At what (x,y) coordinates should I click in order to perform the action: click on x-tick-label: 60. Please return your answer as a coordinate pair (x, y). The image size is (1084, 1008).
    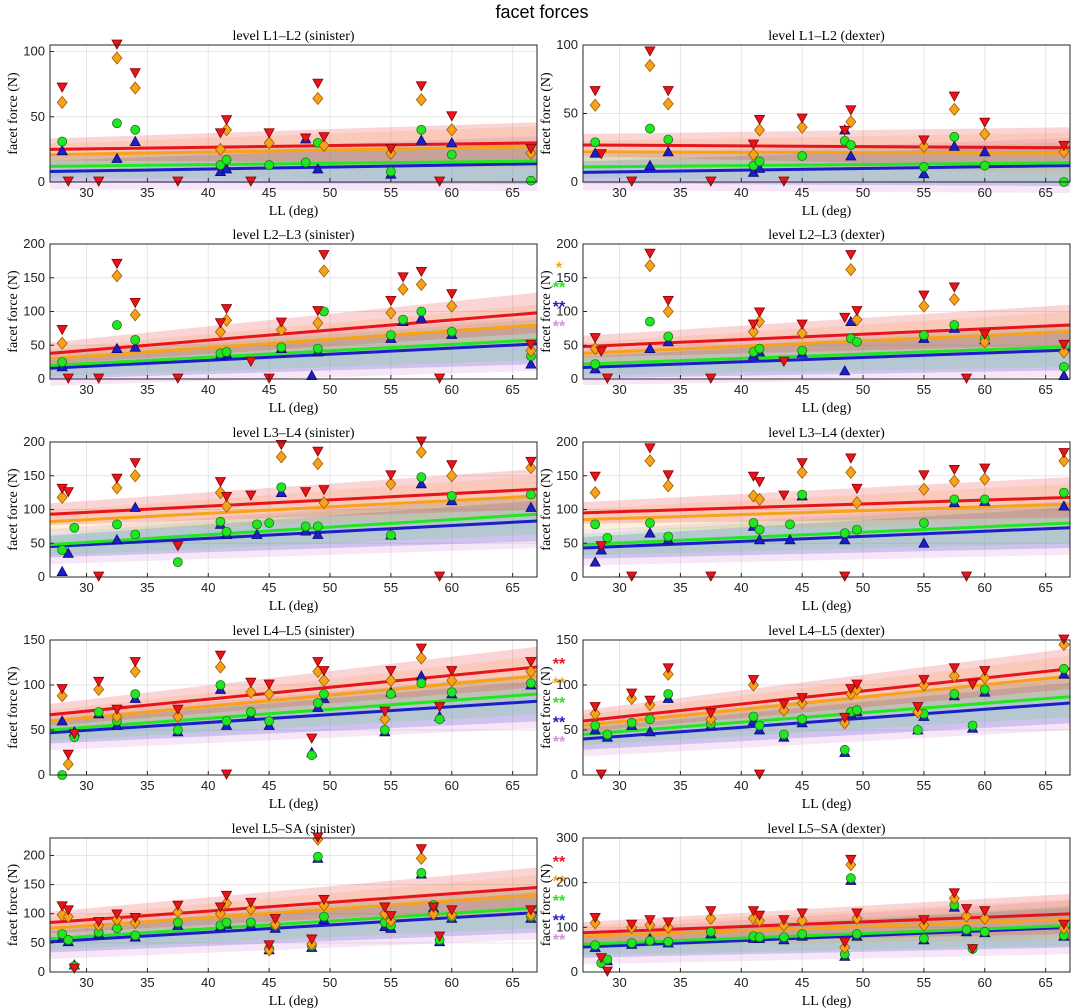
    Looking at the image, I should click on (452, 389).